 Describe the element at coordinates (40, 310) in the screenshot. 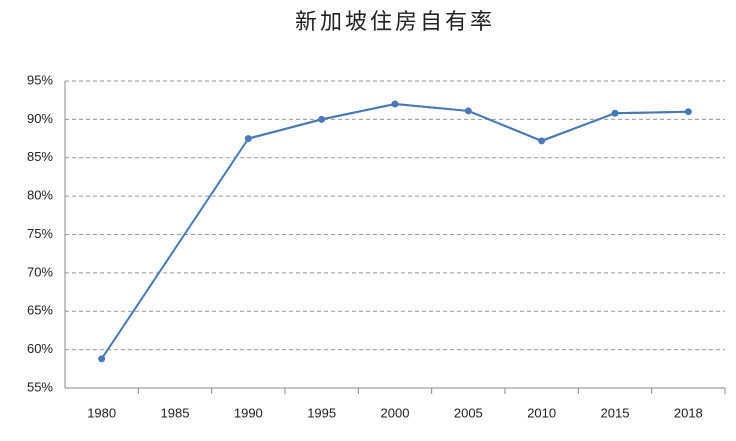

I see `y-tick-label: 65%` at that location.